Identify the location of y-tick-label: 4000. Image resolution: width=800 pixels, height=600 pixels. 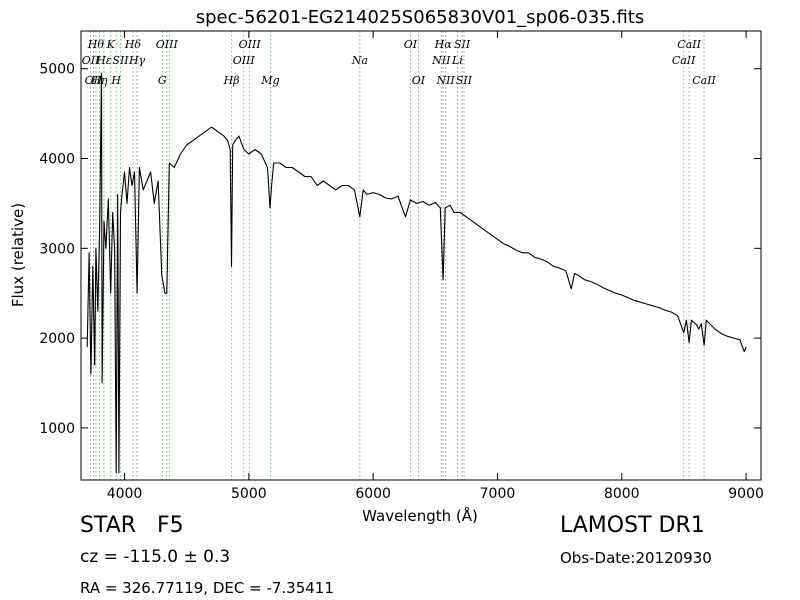
(57, 160).